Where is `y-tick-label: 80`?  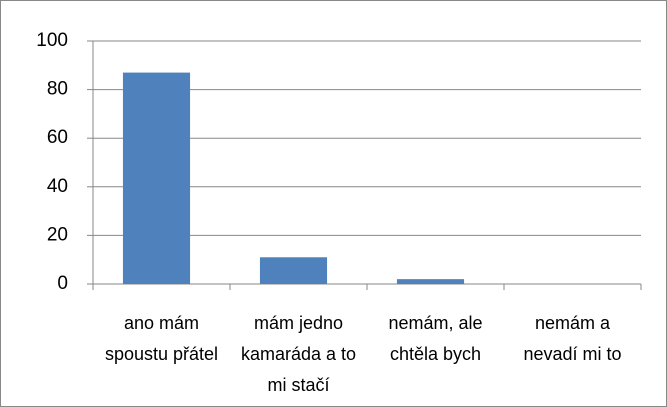
y-tick-label: 80 is located at coordinates (57, 89).